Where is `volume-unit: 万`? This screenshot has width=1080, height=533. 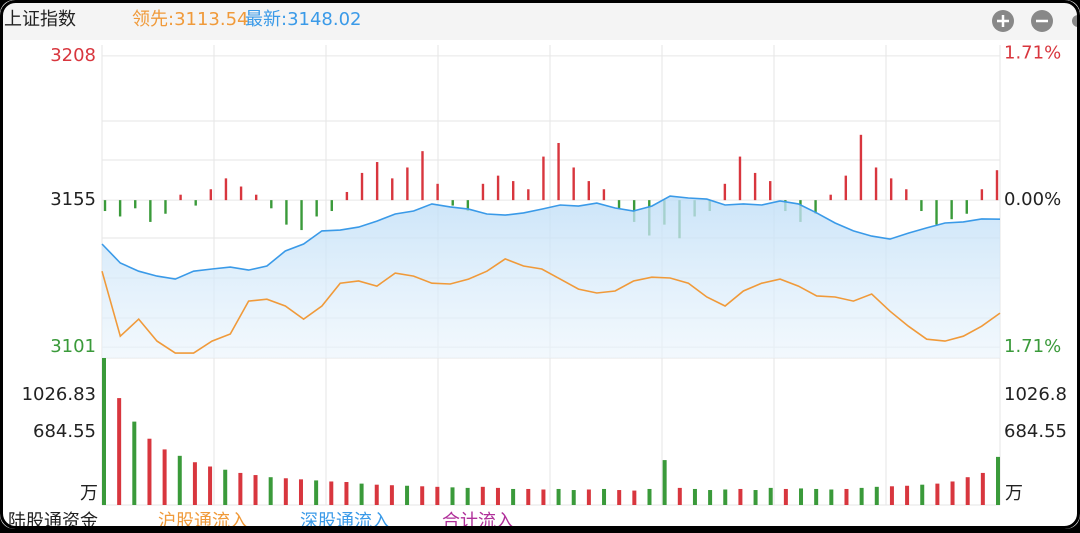
volume-unit: 万 is located at coordinates (89, 493).